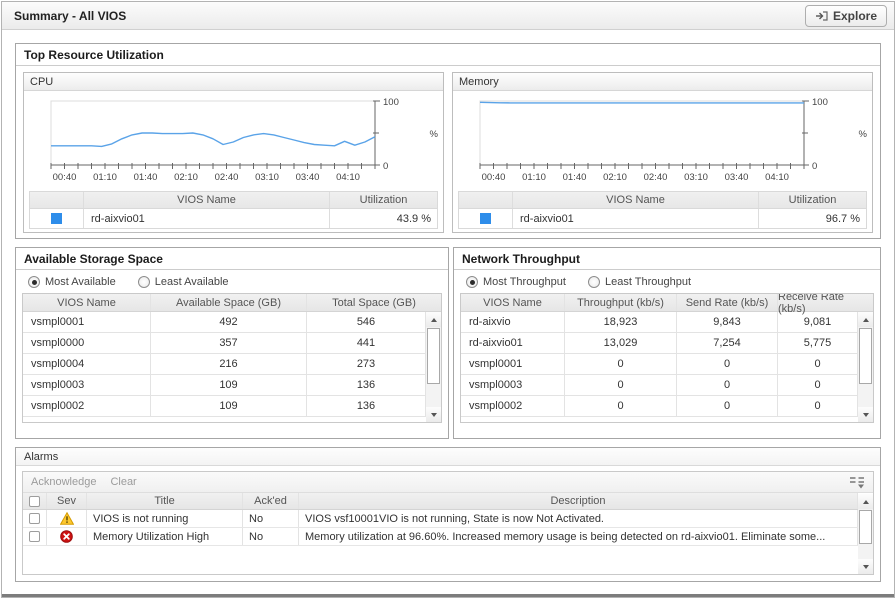  I want to click on column-header: Send Rate (kb/s), so click(727, 302).